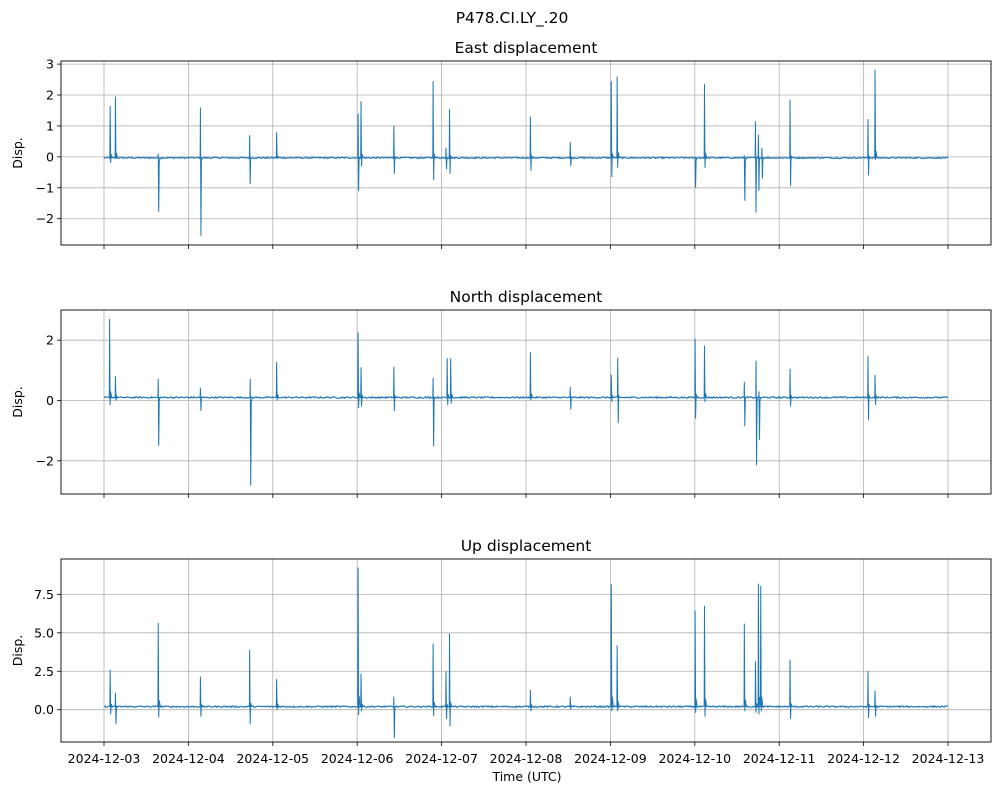  Describe the element at coordinates (44, 594) in the screenshot. I see `y-tick-label: 7.5` at that location.